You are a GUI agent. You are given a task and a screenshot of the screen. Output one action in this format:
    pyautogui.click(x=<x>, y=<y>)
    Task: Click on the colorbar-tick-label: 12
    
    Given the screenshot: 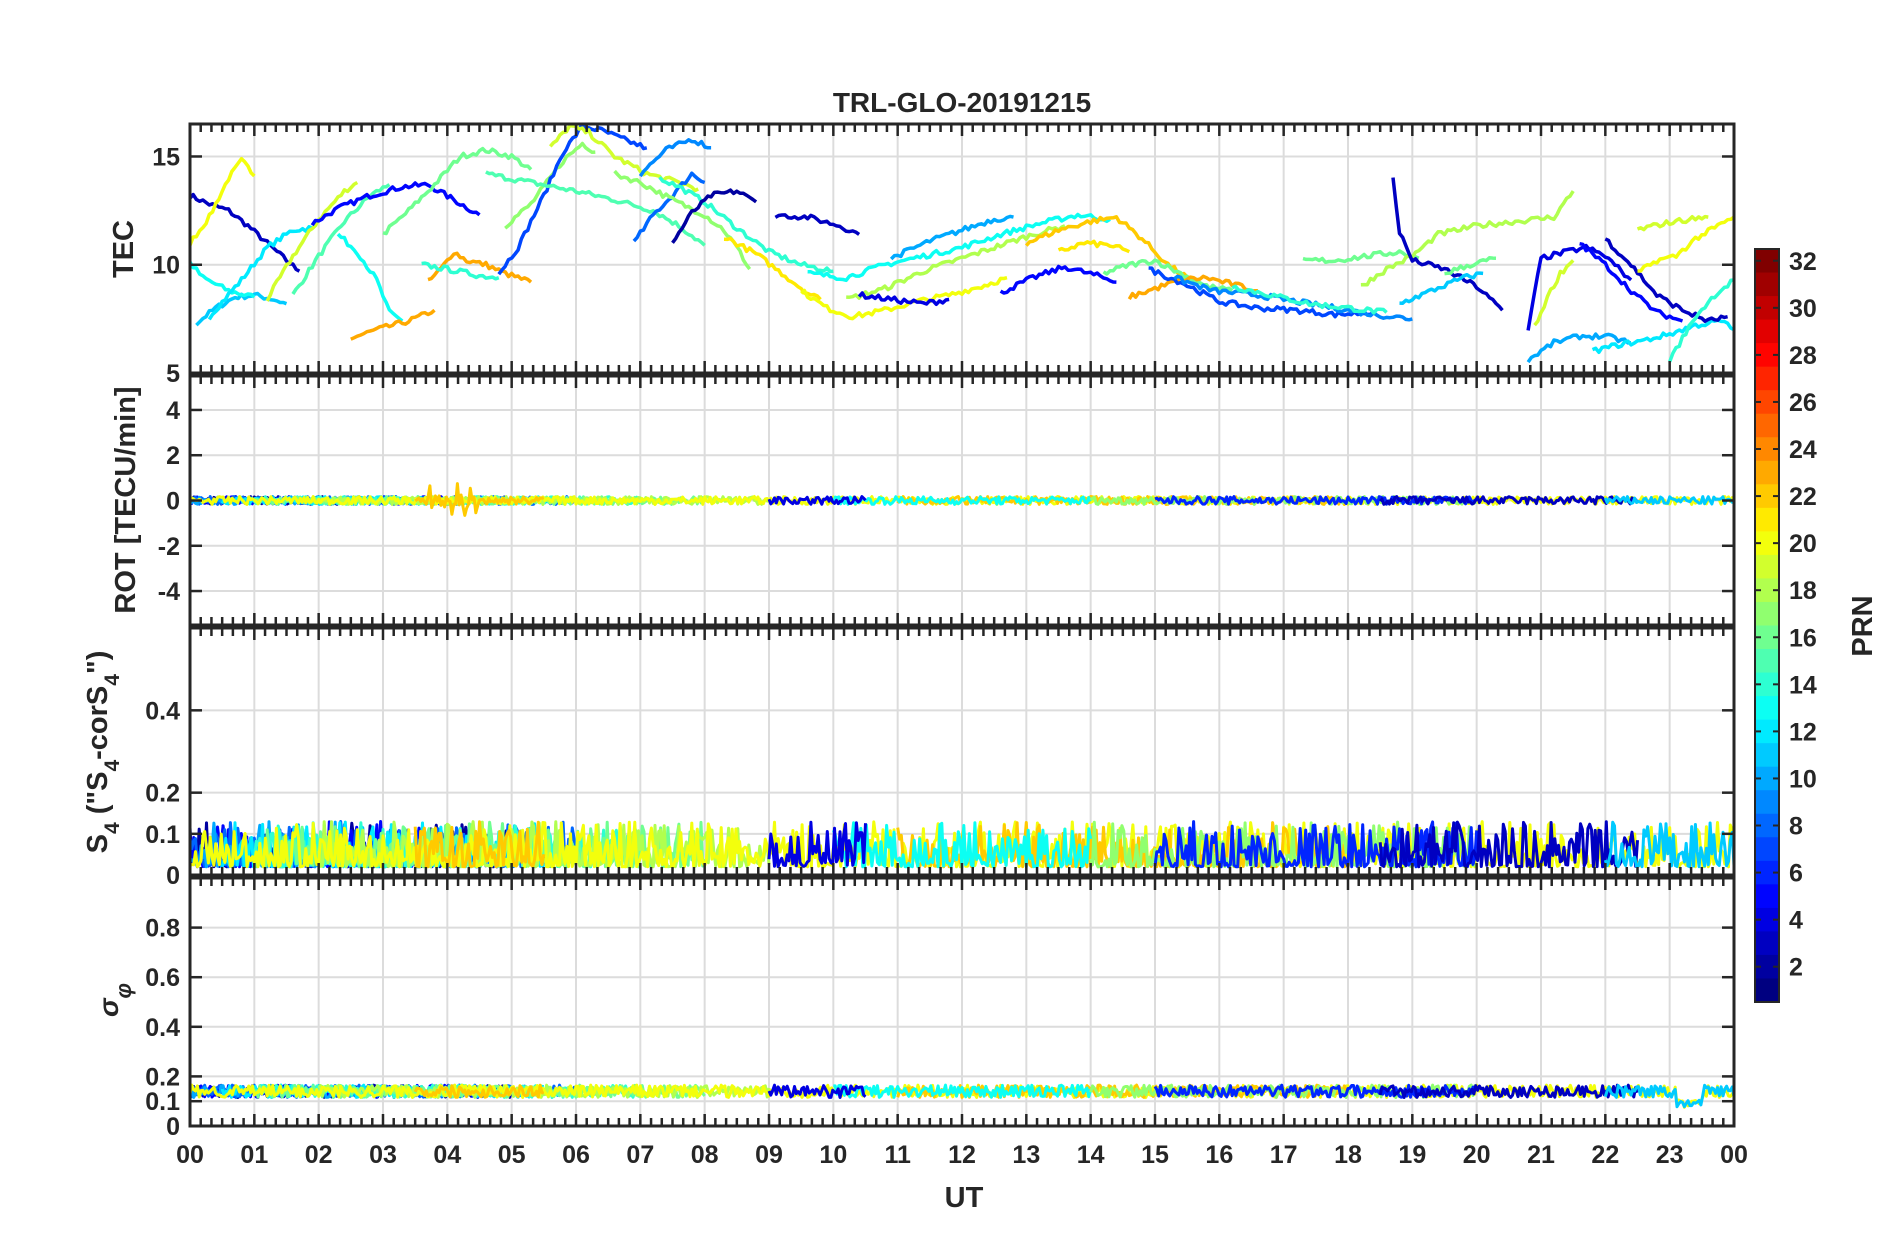 What is the action you would take?
    pyautogui.click(x=1803, y=732)
    